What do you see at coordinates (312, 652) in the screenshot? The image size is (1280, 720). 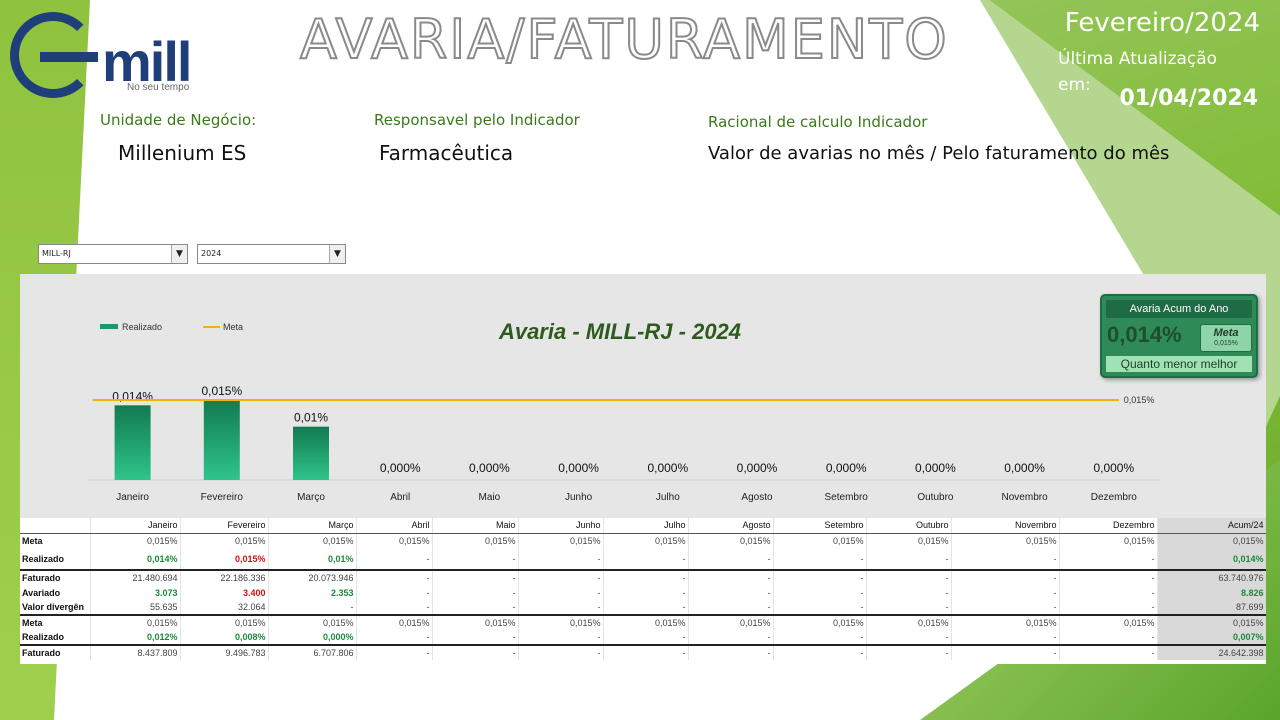 I see `table-cell: 6.707.806` at bounding box center [312, 652].